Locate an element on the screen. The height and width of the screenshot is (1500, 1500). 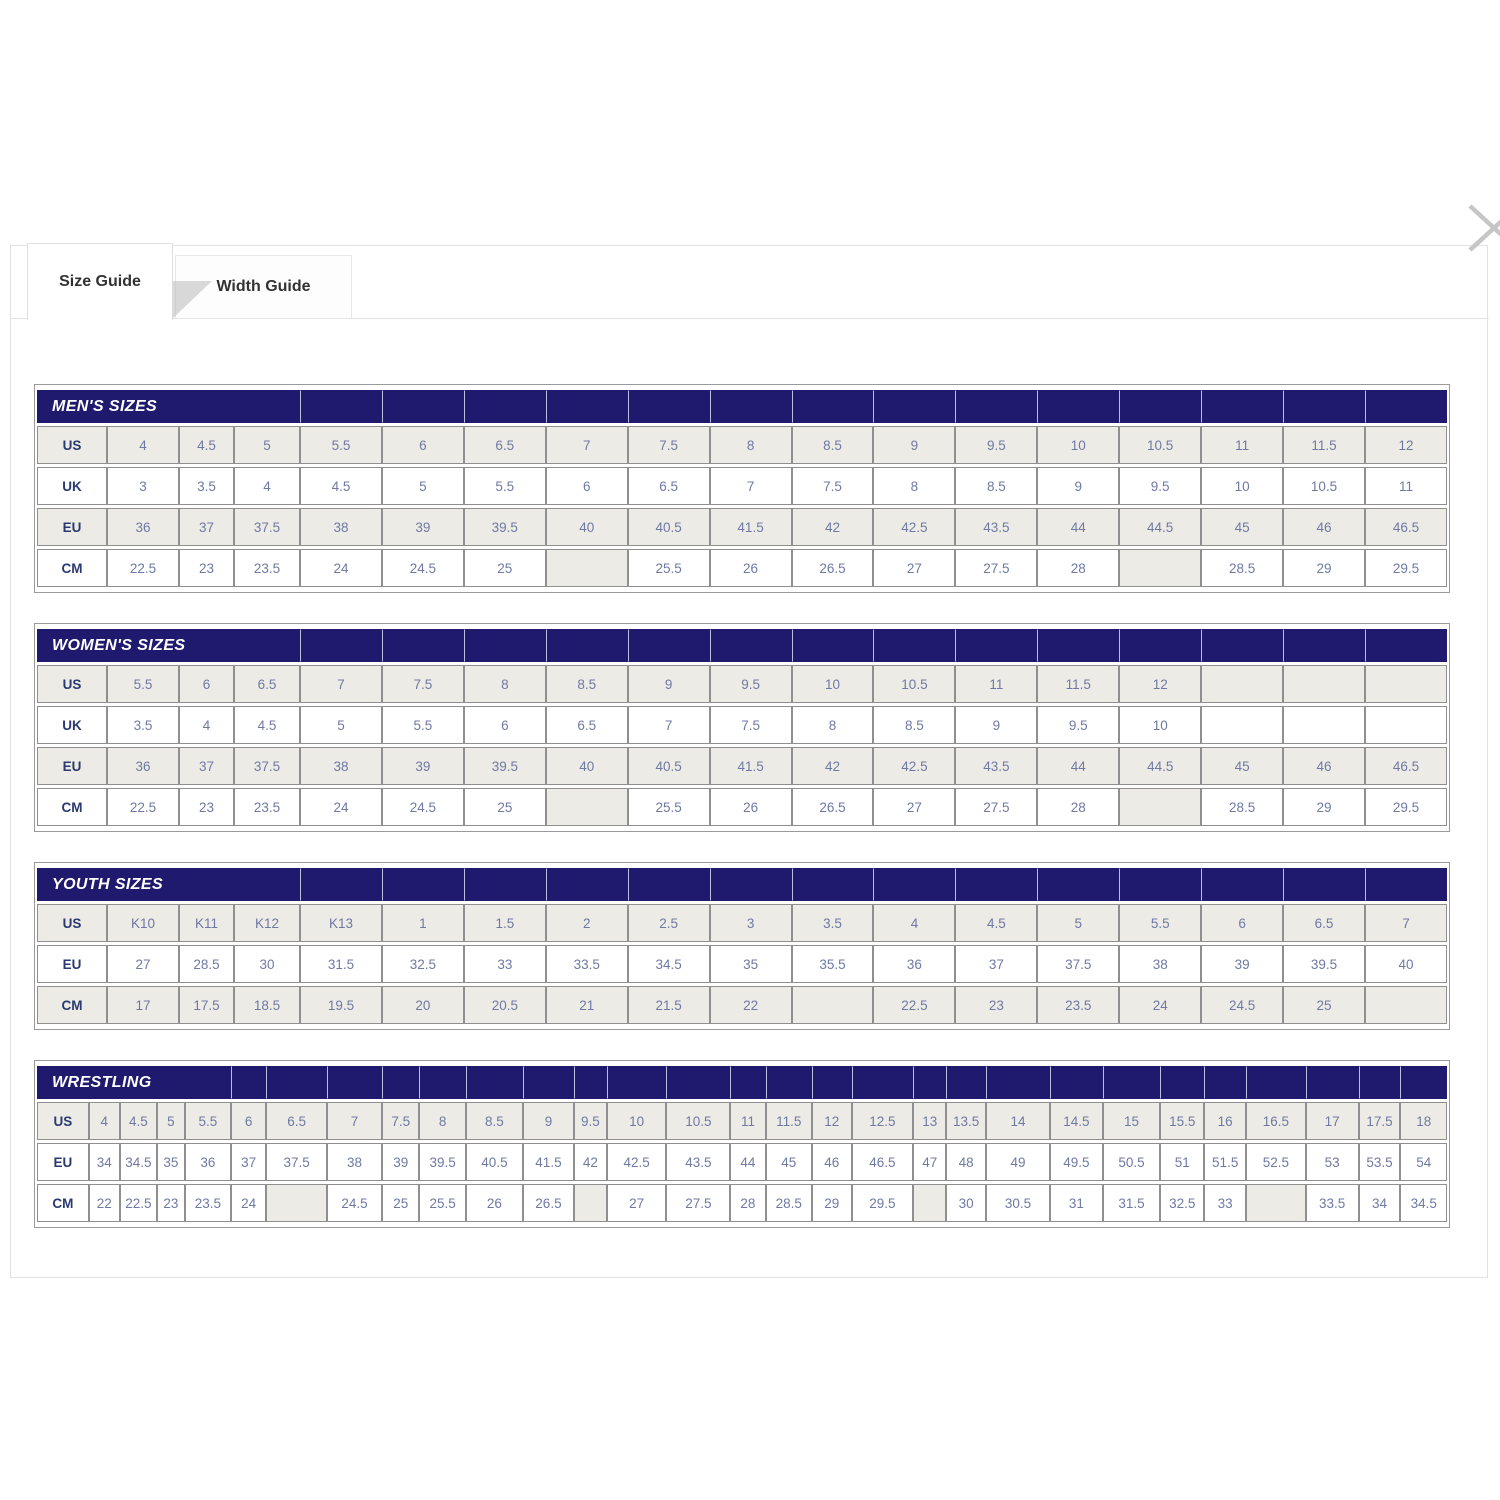
tab-width-guide-label: Width Guide is located at coordinates (263, 286).